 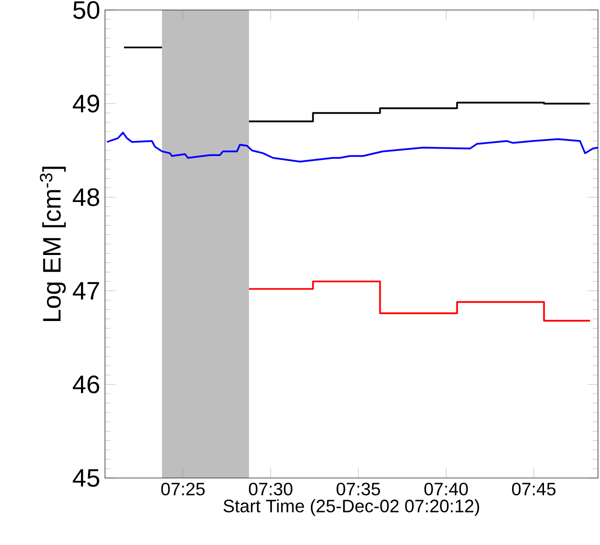 What do you see at coordinates (53, 243) in the screenshot?
I see `y-axis-title: Log EM [cm$^{-3}$]` at bounding box center [53, 243].